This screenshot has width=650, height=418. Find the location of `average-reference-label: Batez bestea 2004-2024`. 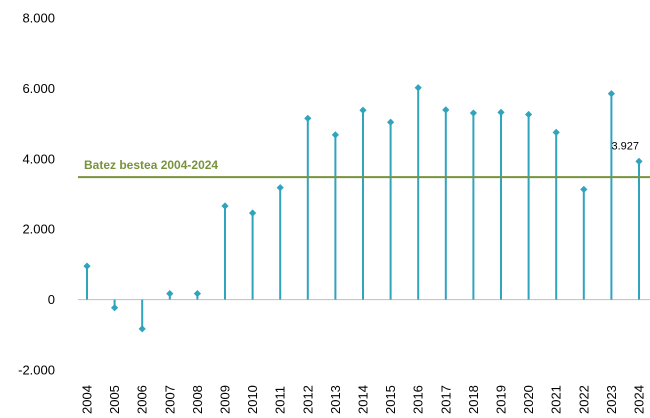

average-reference-label: Batez bestea 2004-2024 is located at coordinates (151, 165).